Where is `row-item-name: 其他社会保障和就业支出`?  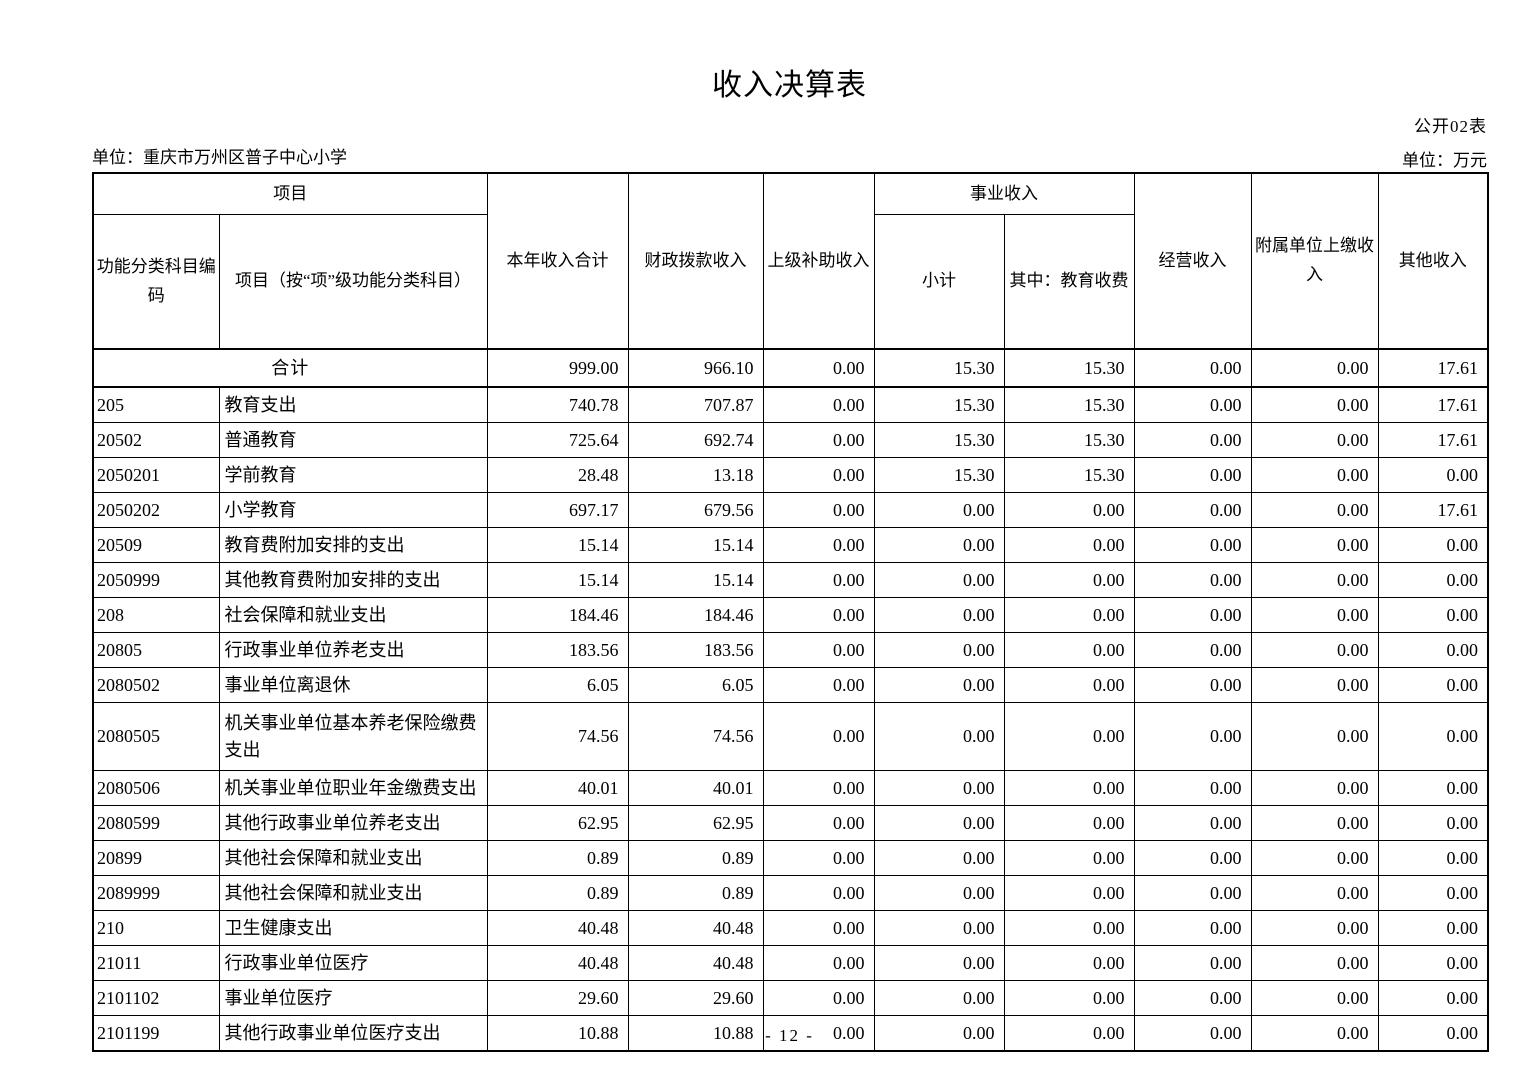 row-item-name: 其他社会保障和就业支出 is located at coordinates (353, 858).